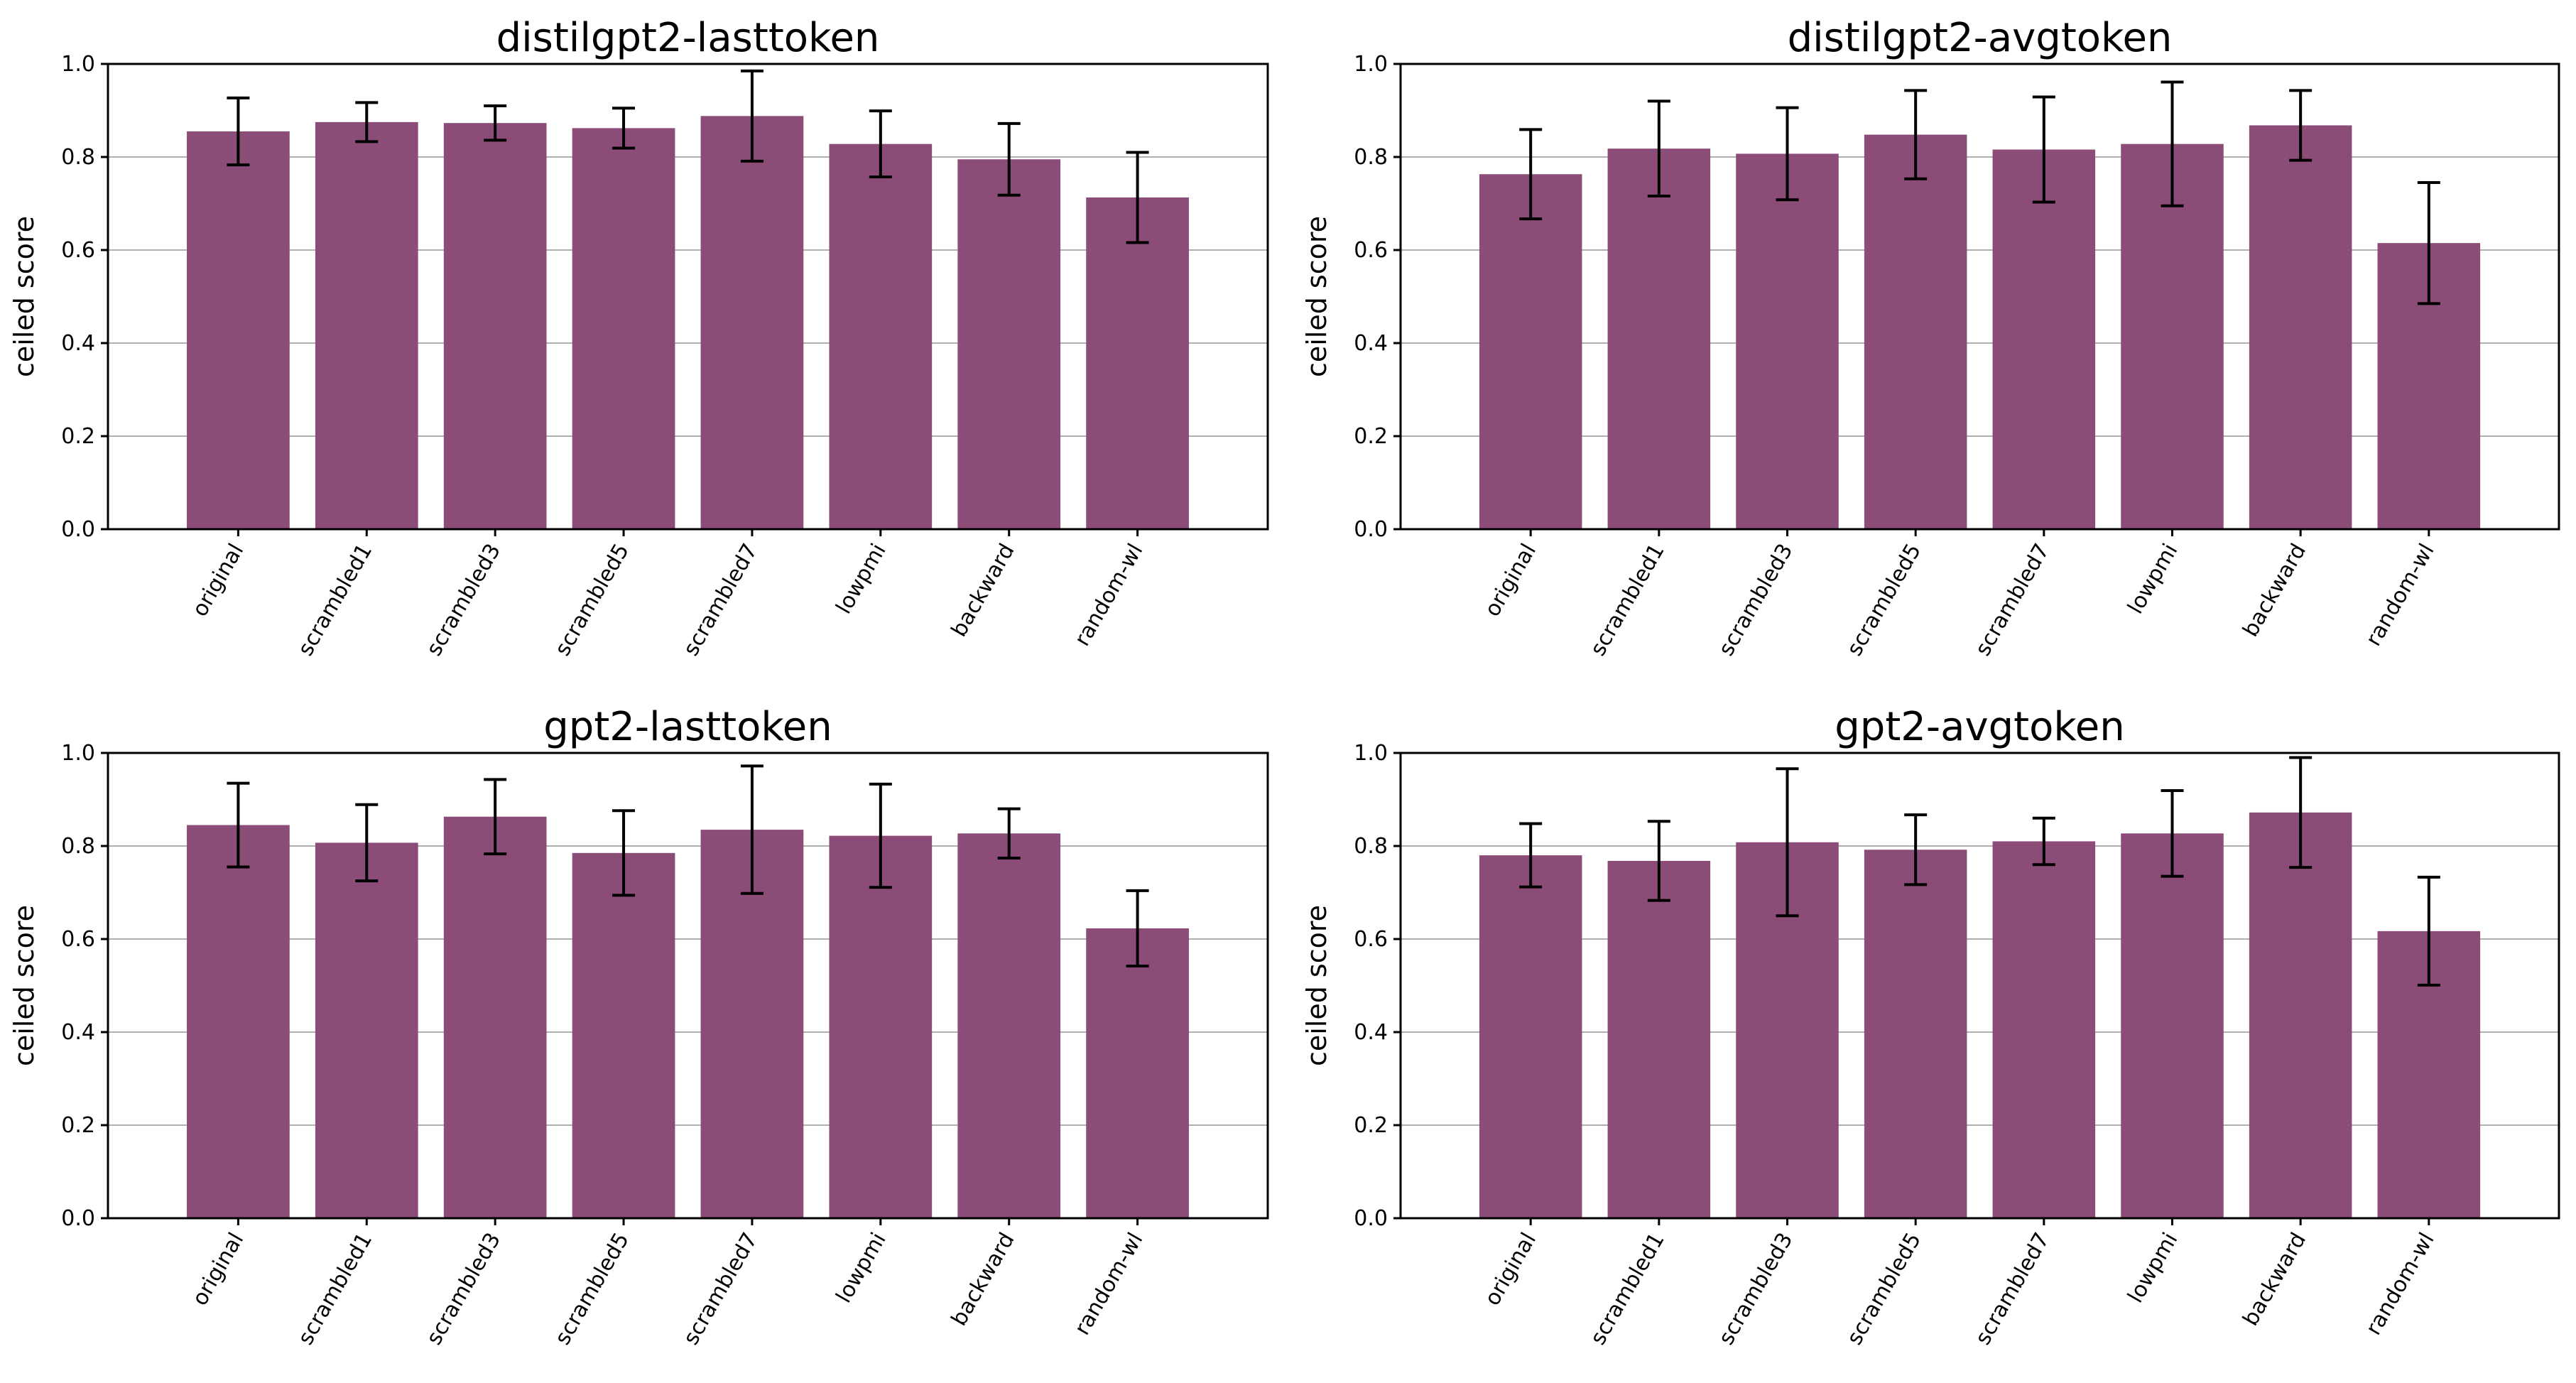 This screenshot has width=2576, height=1383. What do you see at coordinates (688, 38) in the screenshot?
I see `chart-title: distilgpt2-lasttoken` at bounding box center [688, 38].